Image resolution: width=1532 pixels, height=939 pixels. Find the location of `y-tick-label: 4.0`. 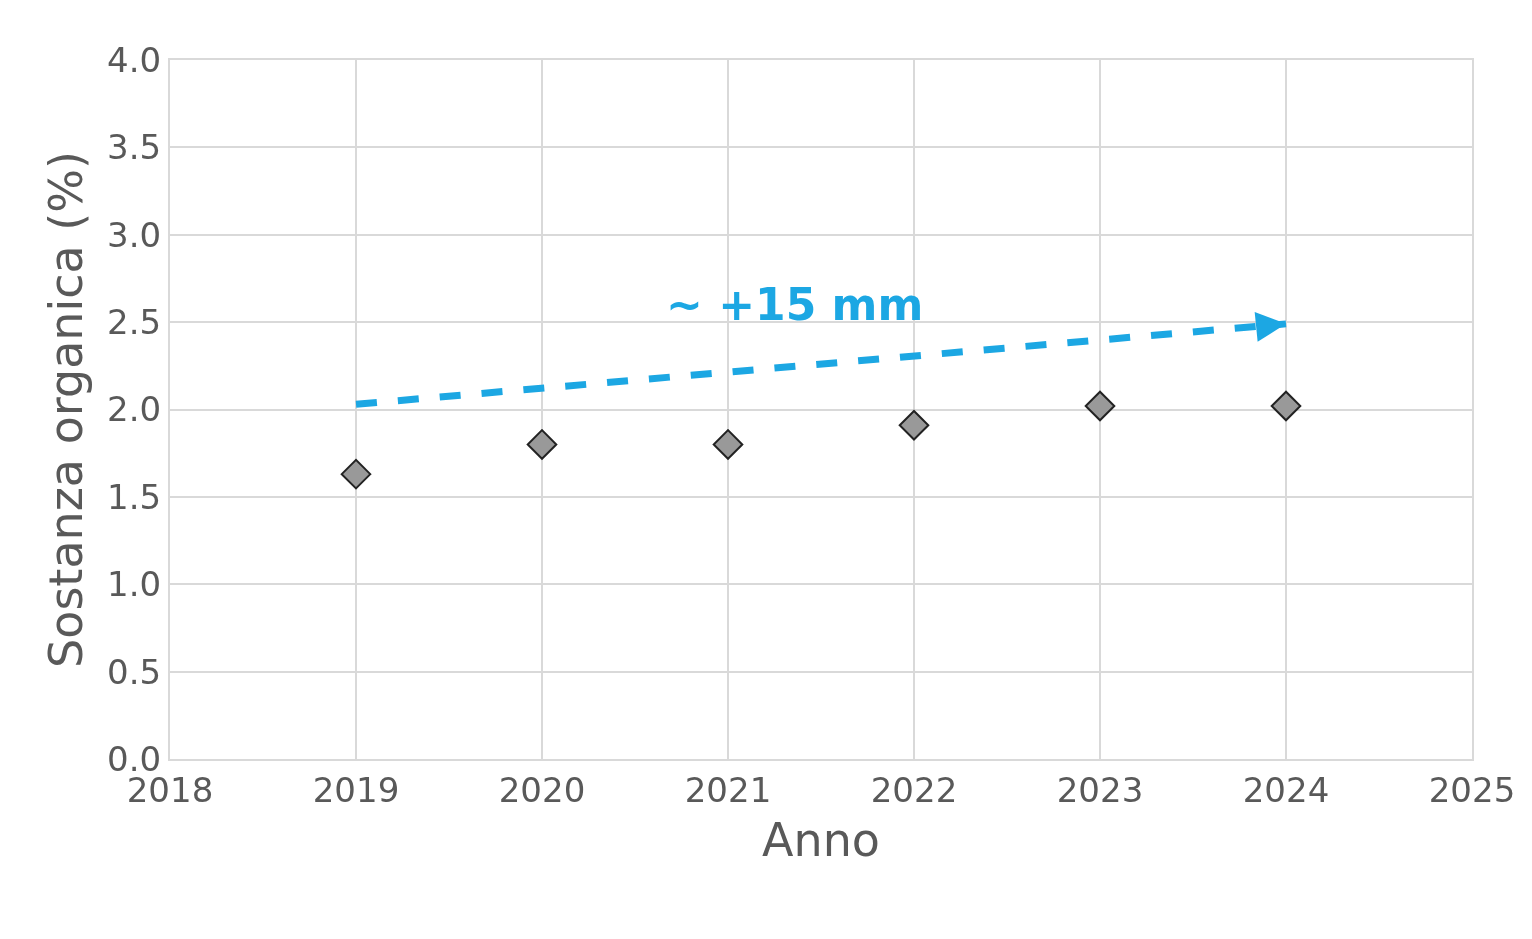

y-tick-label: 4.0 is located at coordinates (134, 59).